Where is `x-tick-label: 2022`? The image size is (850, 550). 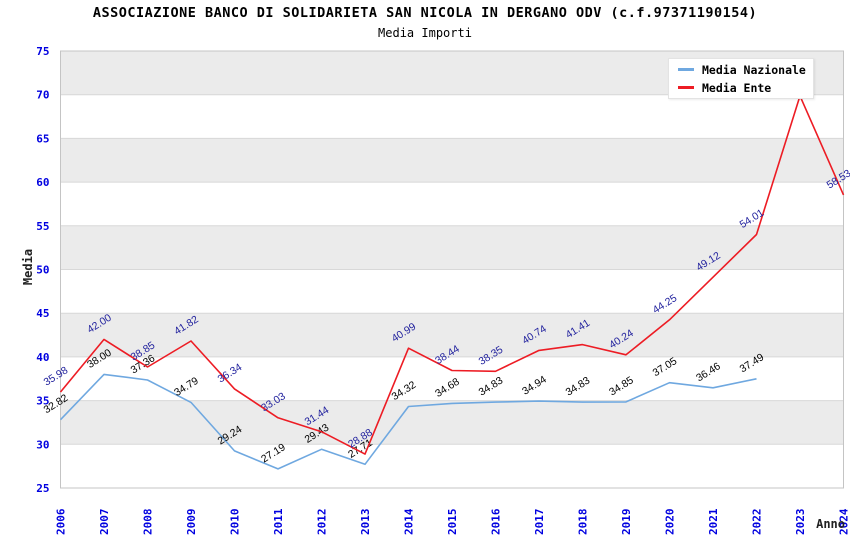
x-tick-label: 2022 is located at coordinates (757, 522).